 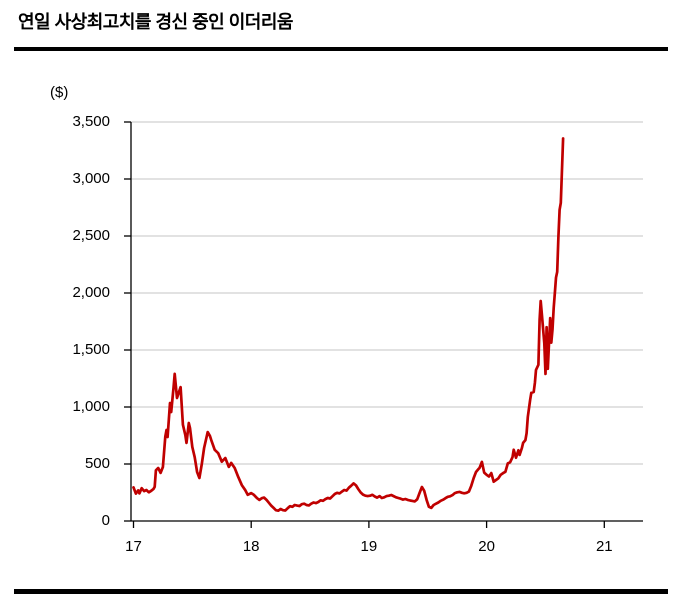 What do you see at coordinates (604, 546) in the screenshot?
I see `x-tick-label: 21` at bounding box center [604, 546].